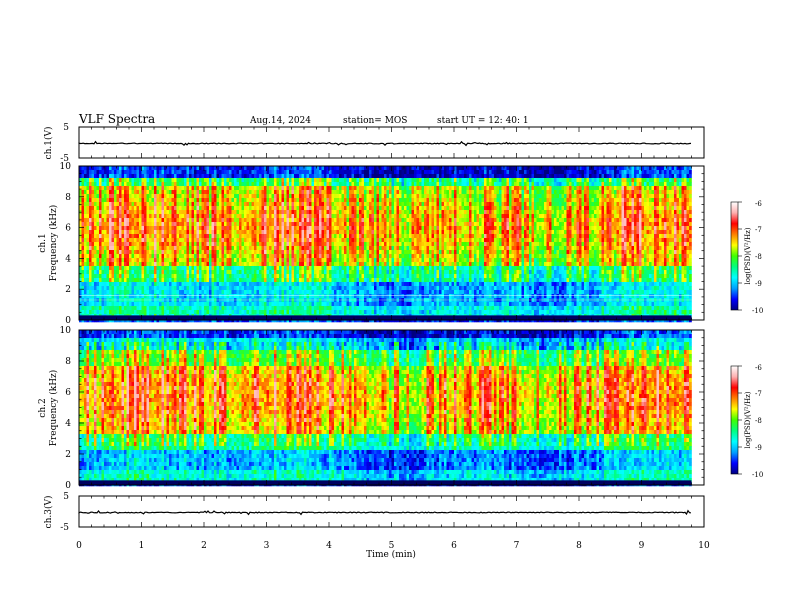 The width and height of the screenshot is (792, 612). I want to click on ch3-waveform-panel: 5 -5 ch.3(V), so click(374, 512).